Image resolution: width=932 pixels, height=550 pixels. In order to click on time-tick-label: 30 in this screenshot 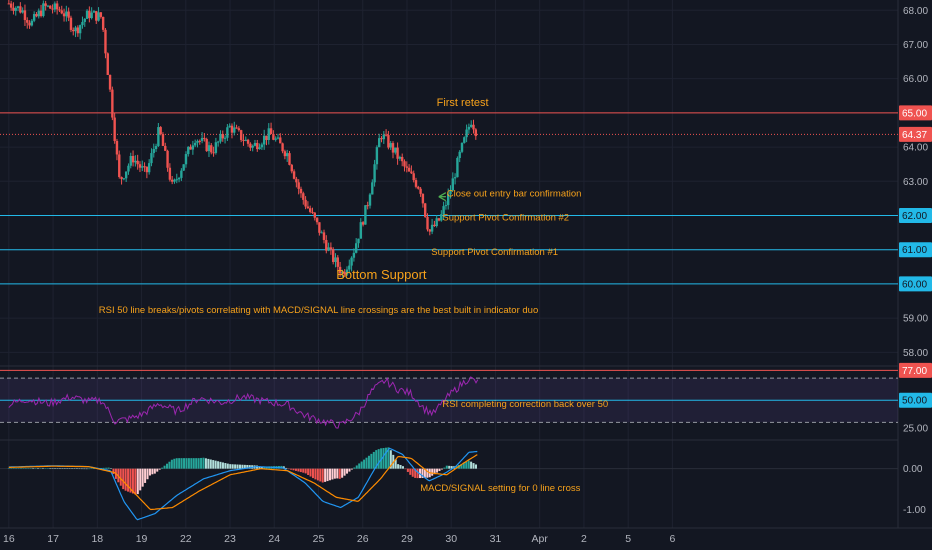, I will do `click(451, 539)`.